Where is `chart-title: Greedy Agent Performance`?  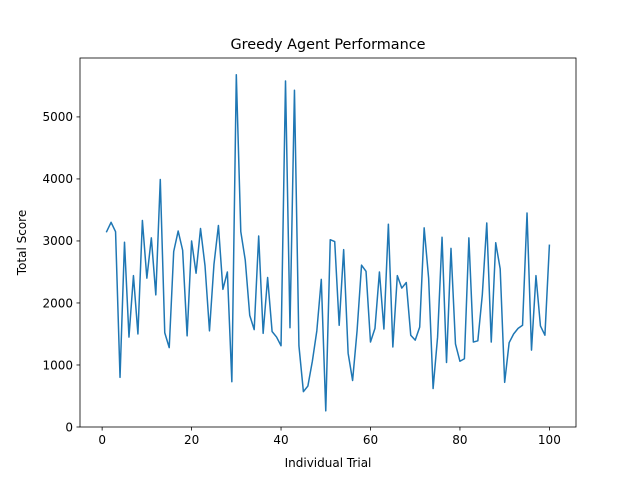 chart-title: Greedy Agent Performance is located at coordinates (327, 45).